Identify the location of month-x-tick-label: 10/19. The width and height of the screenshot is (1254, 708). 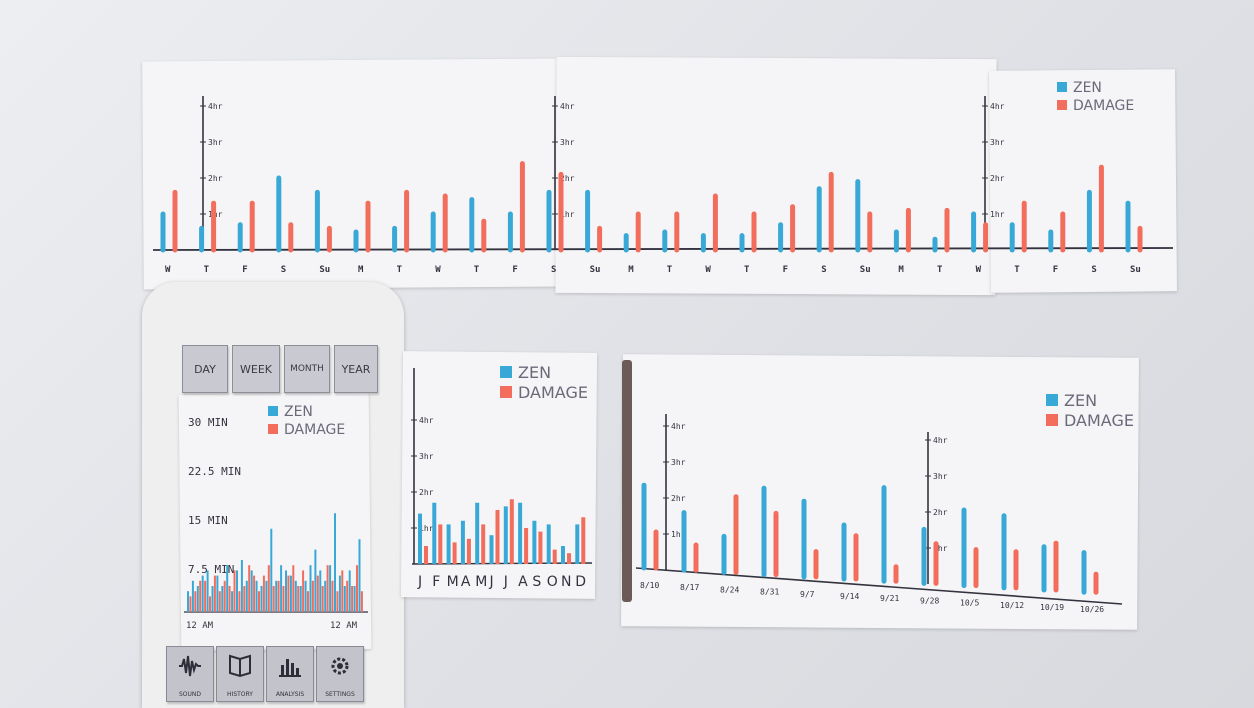
(1052, 607).